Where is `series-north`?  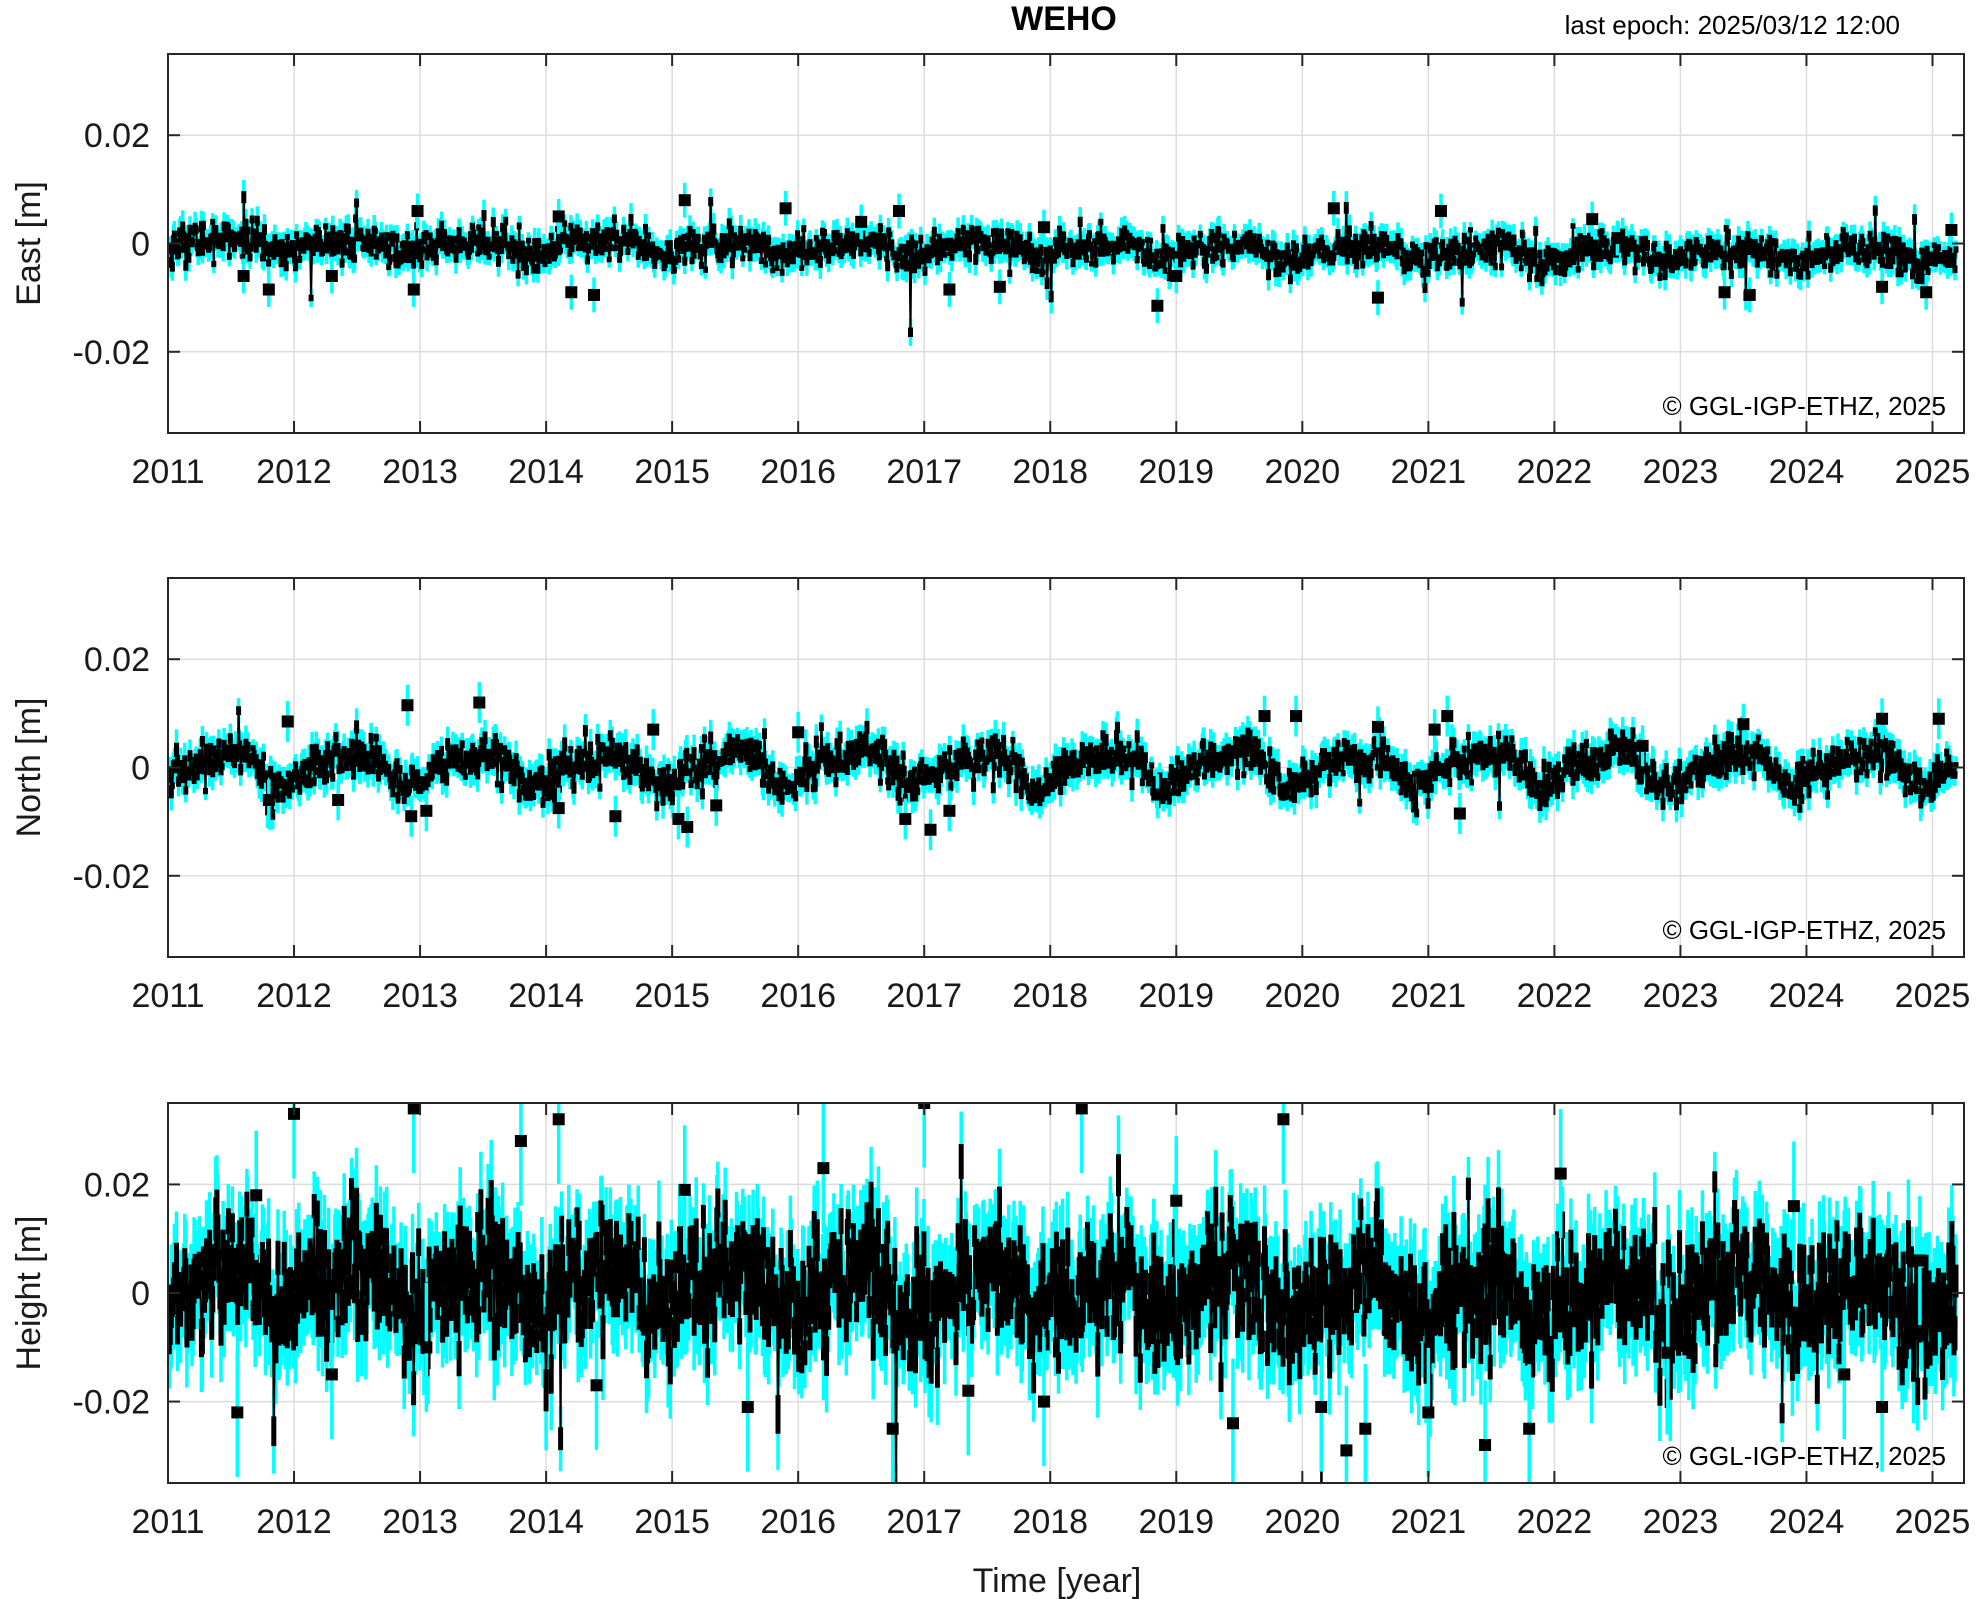 series-north is located at coordinates (1063, 766).